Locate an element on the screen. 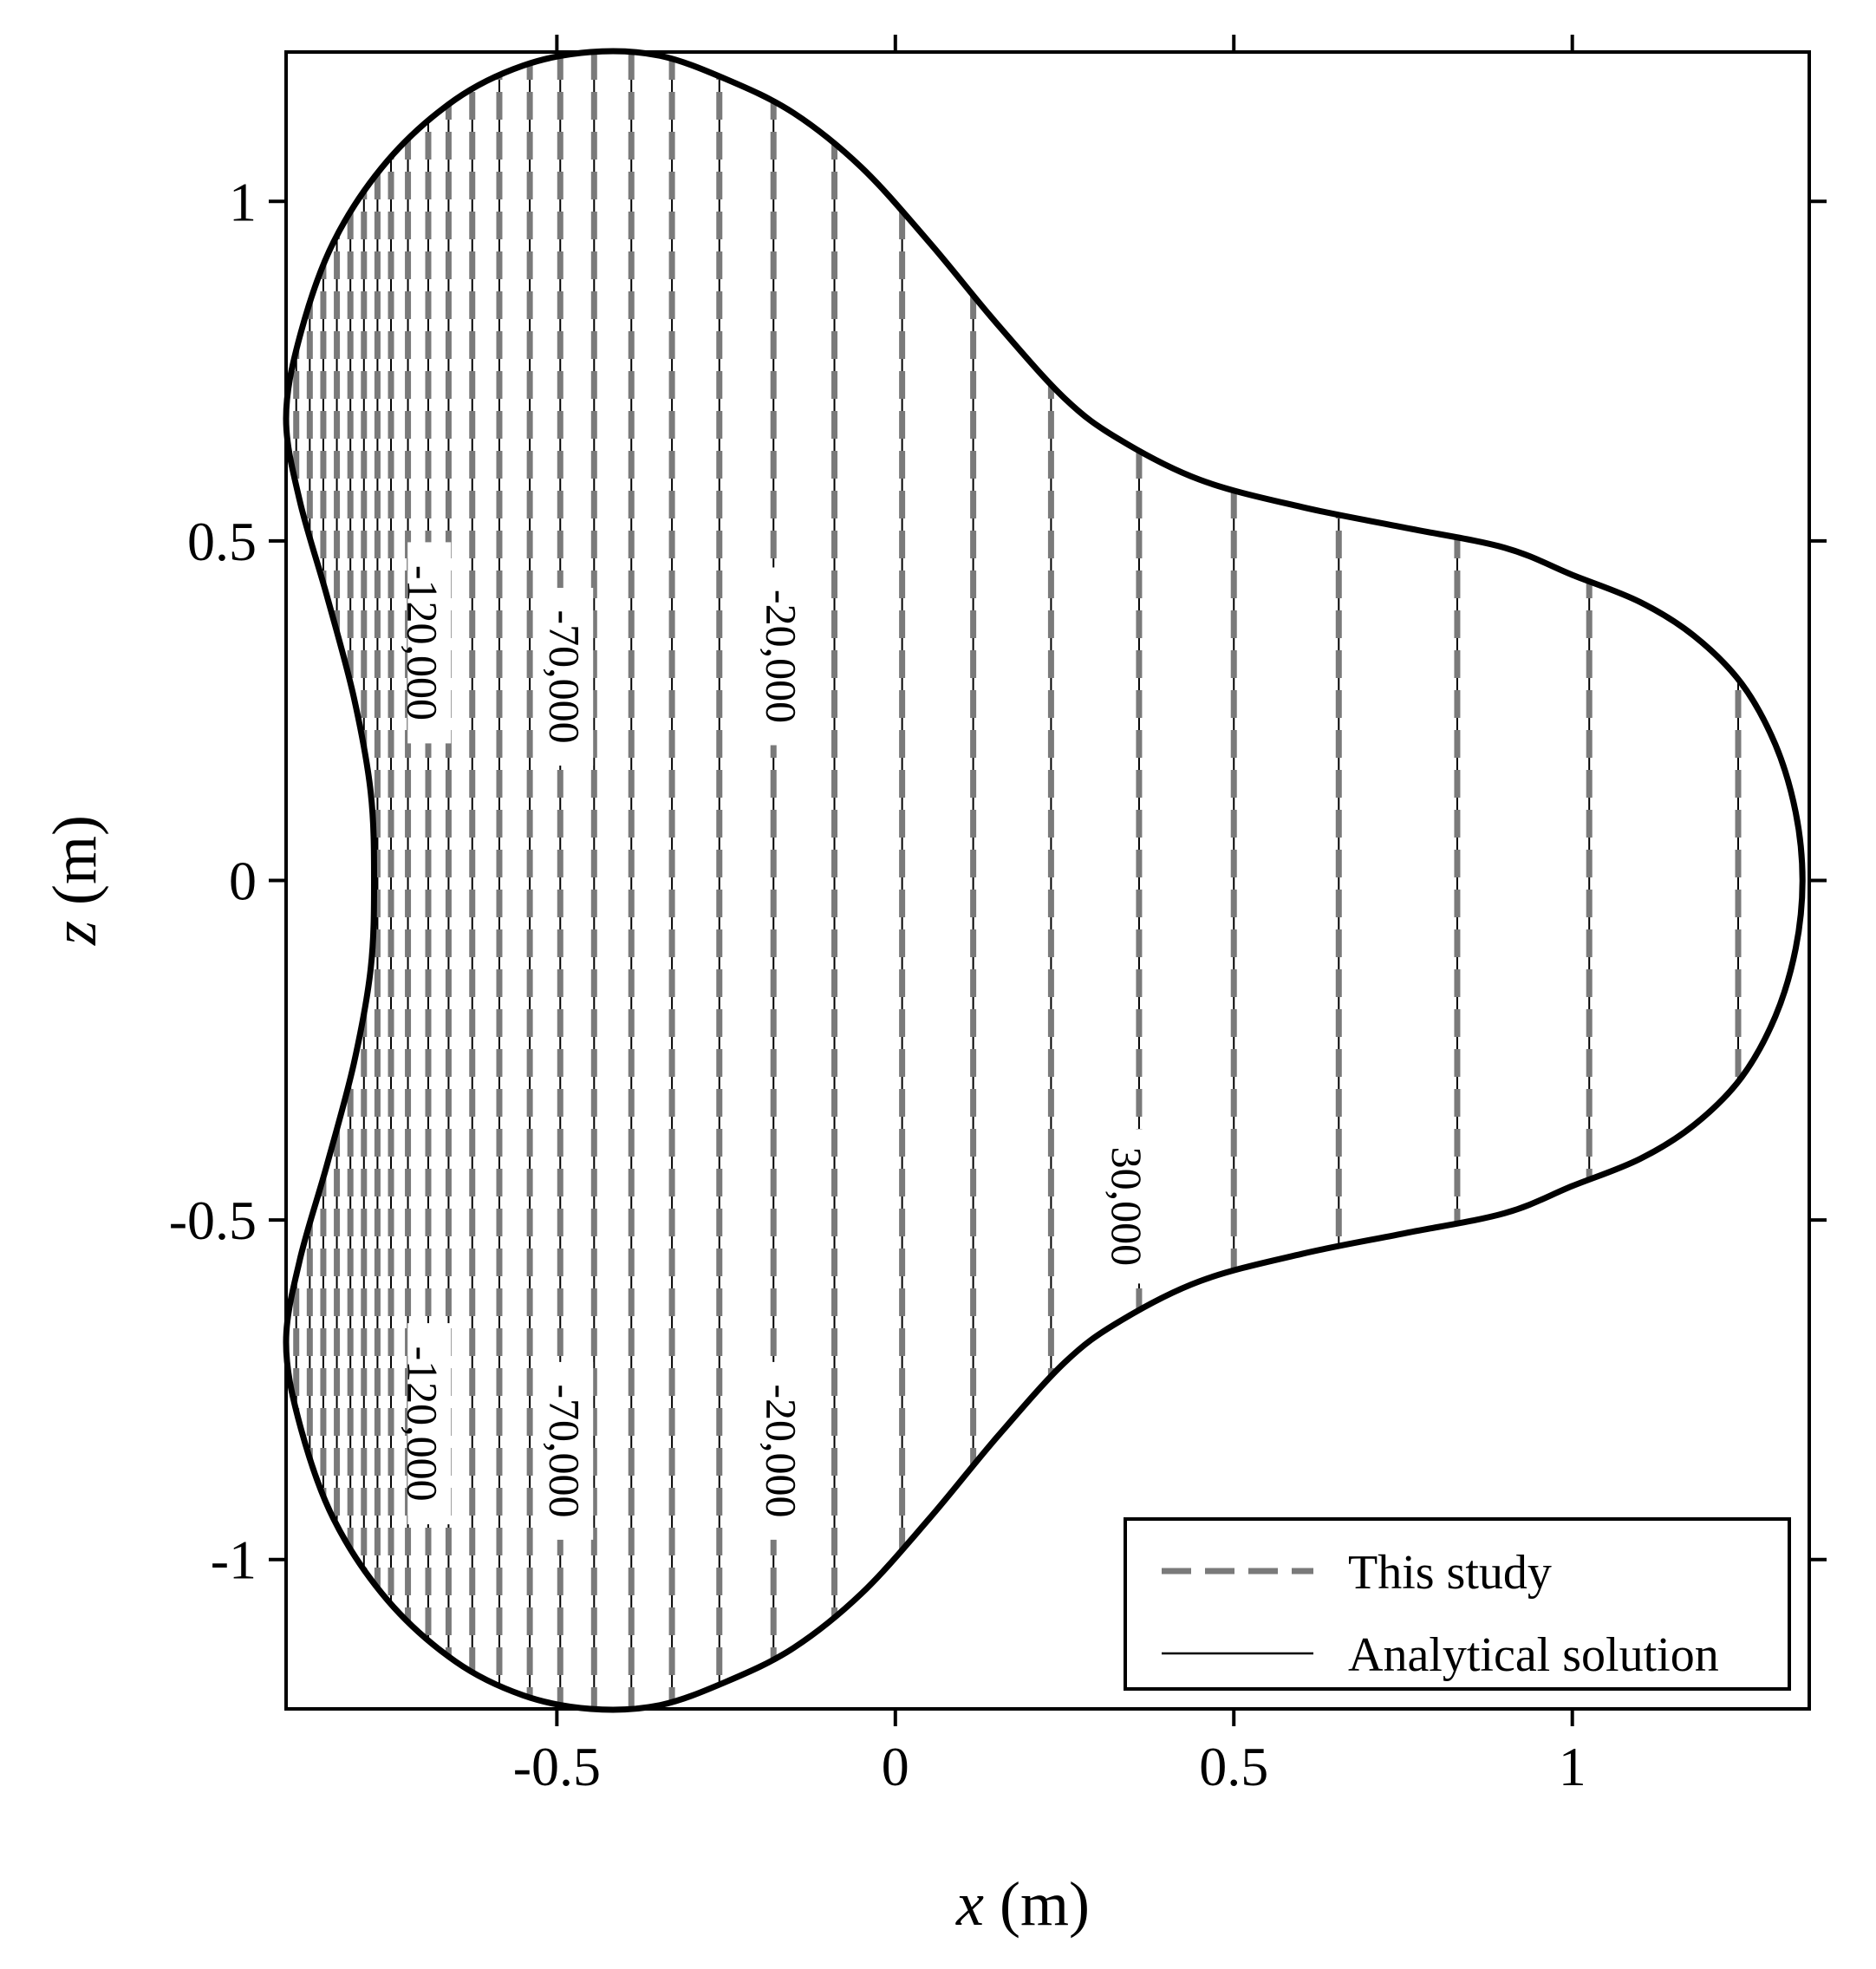 The image size is (1876, 1969). legend: This study Analytical solution is located at coordinates (1457, 1604).